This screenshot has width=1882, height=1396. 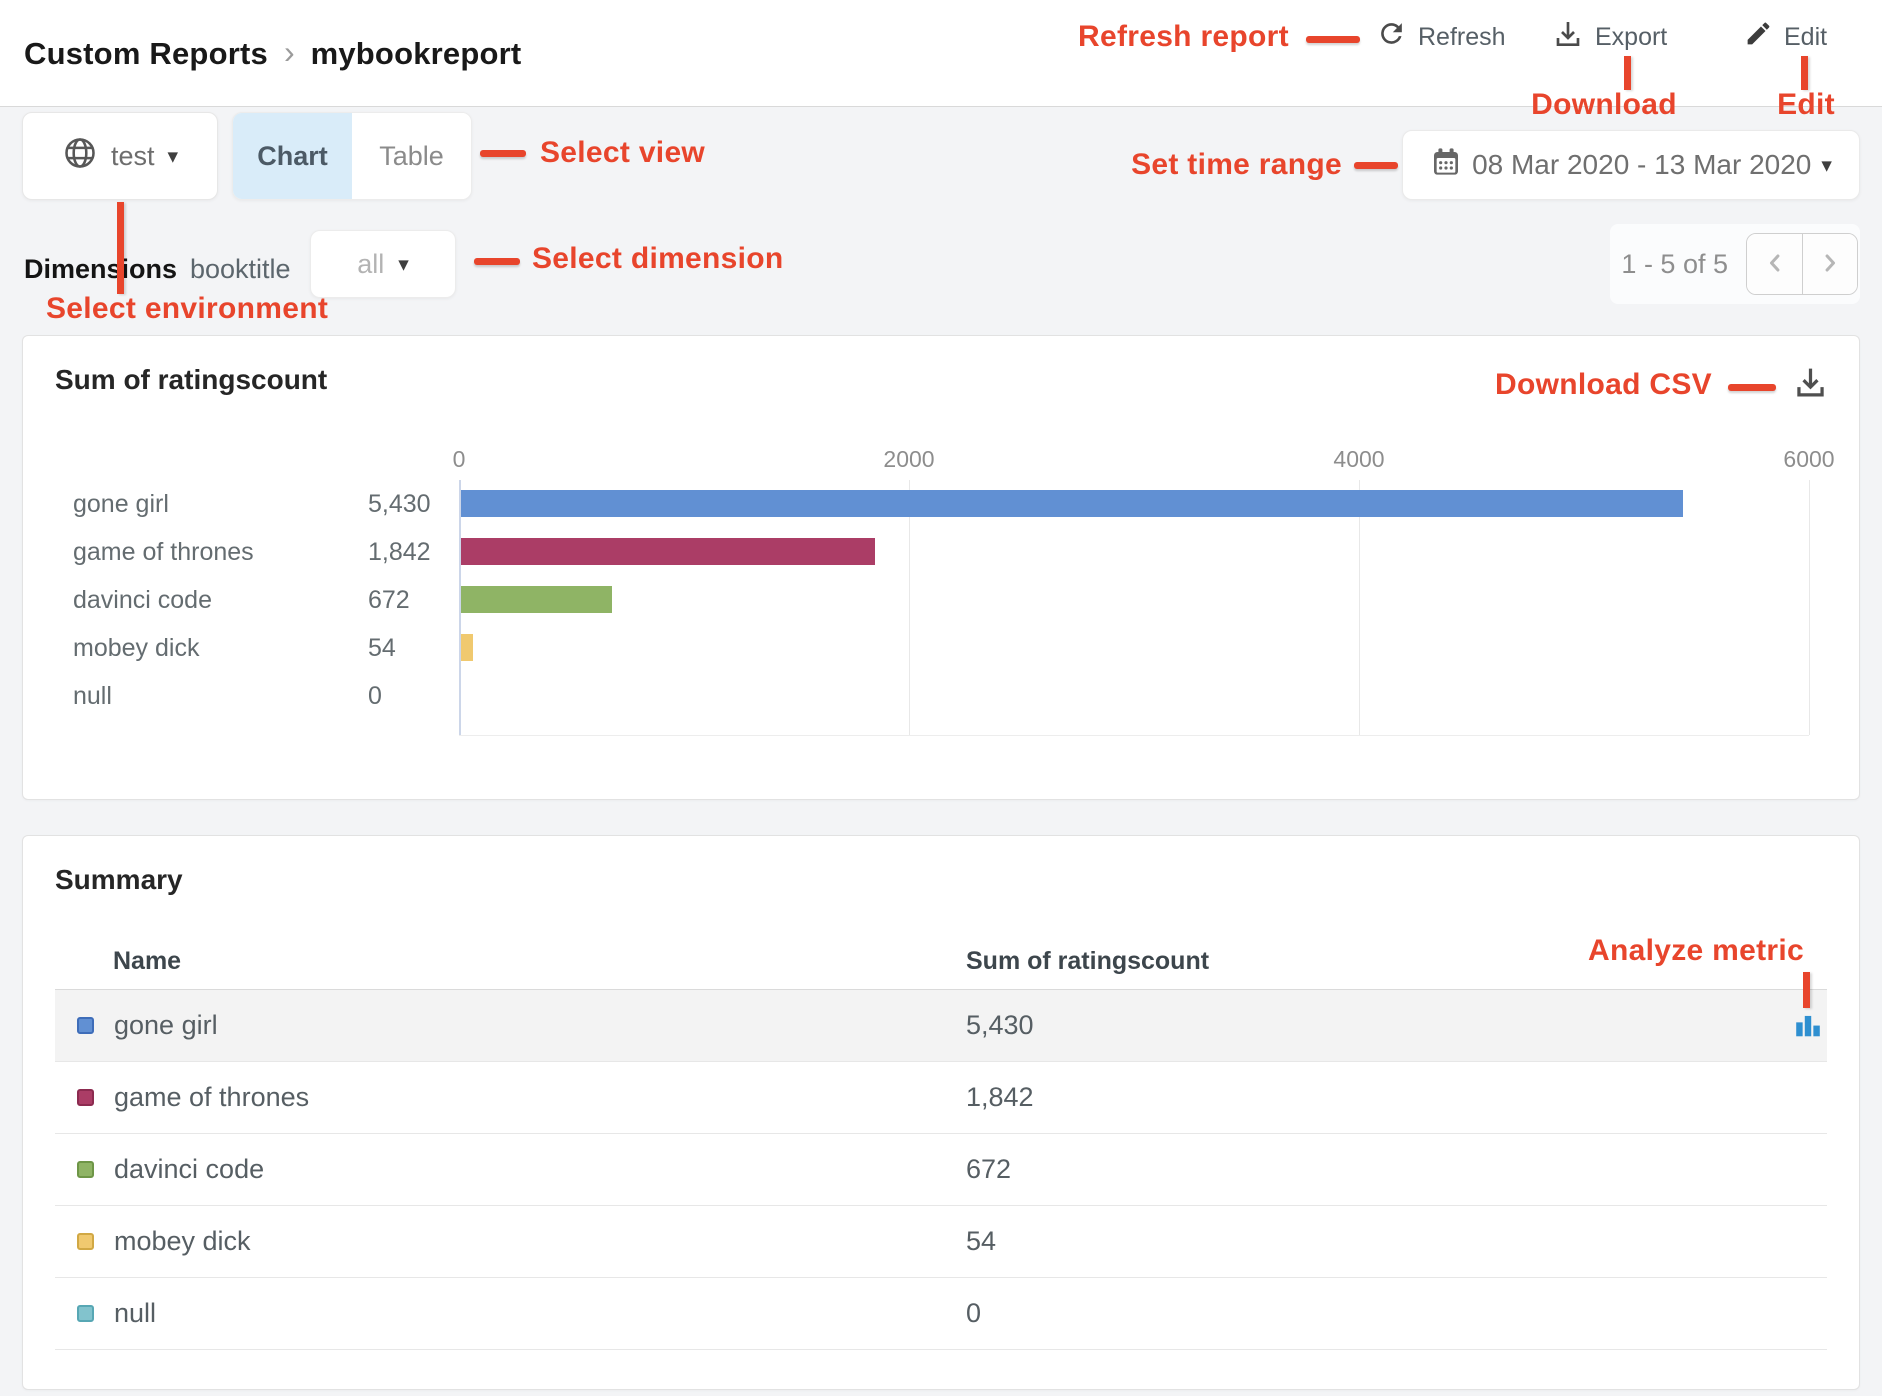 I want to click on edit-label: Edit, so click(x=1806, y=36).